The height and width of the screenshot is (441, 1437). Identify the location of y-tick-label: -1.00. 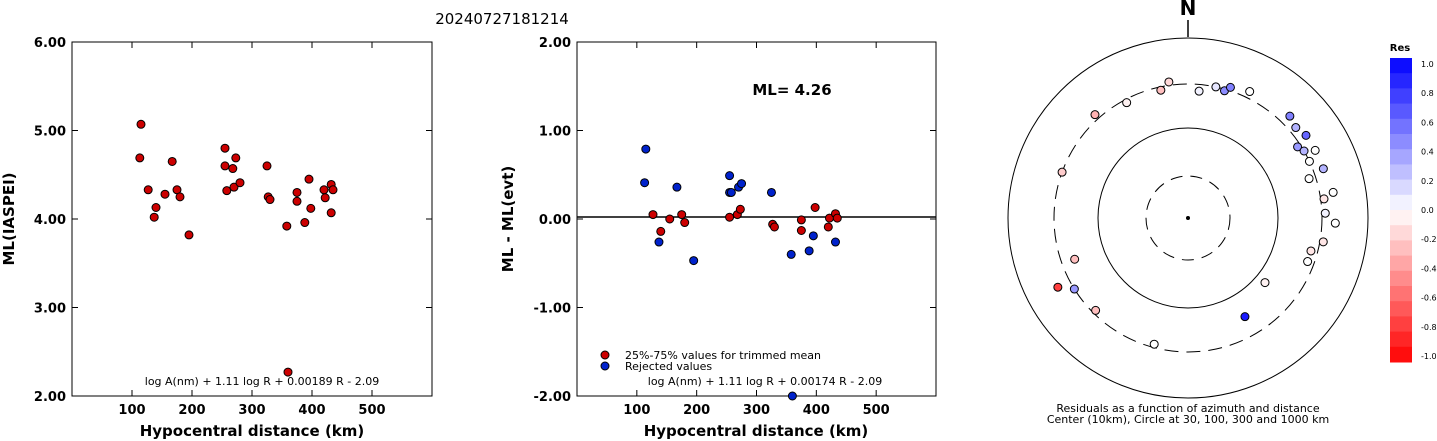
(552, 309).